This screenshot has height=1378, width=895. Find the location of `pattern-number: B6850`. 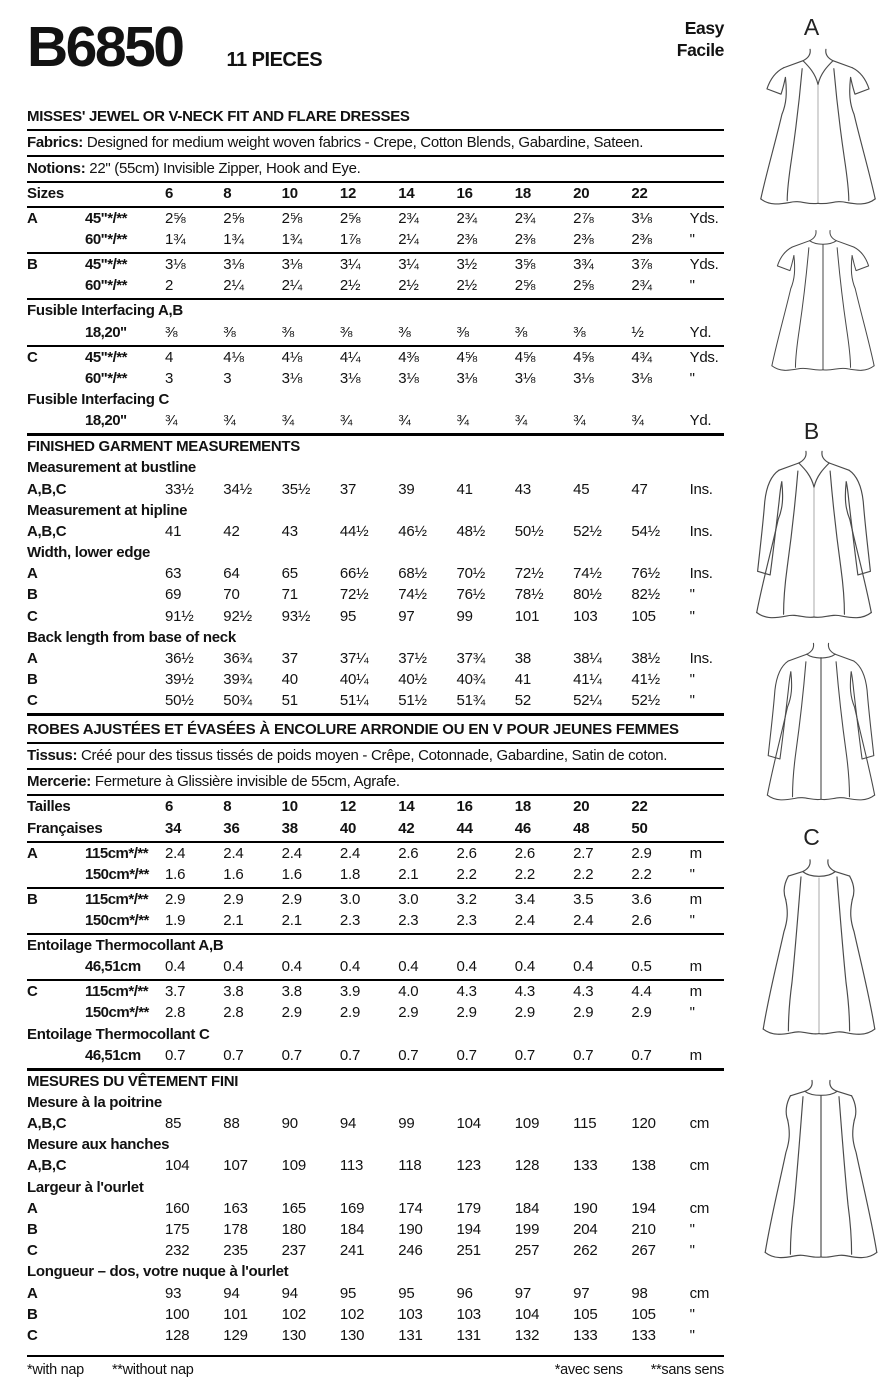

pattern-number: B6850 is located at coordinates (106, 47).